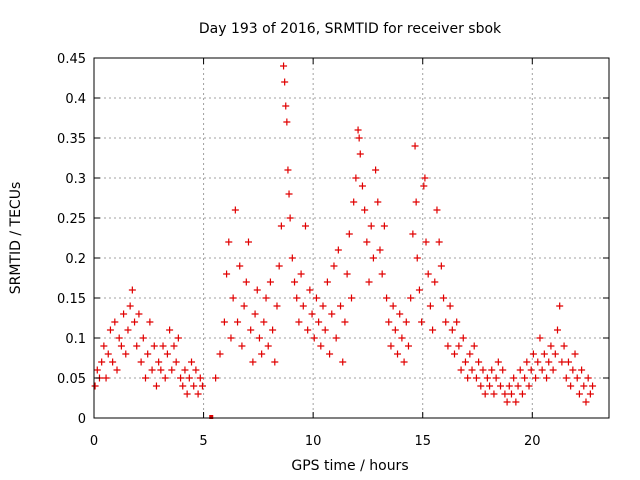 Image resolution: width=640 pixels, height=480 pixels. What do you see at coordinates (71, 379) in the screenshot?
I see `y-tick-label: 0.05` at bounding box center [71, 379].